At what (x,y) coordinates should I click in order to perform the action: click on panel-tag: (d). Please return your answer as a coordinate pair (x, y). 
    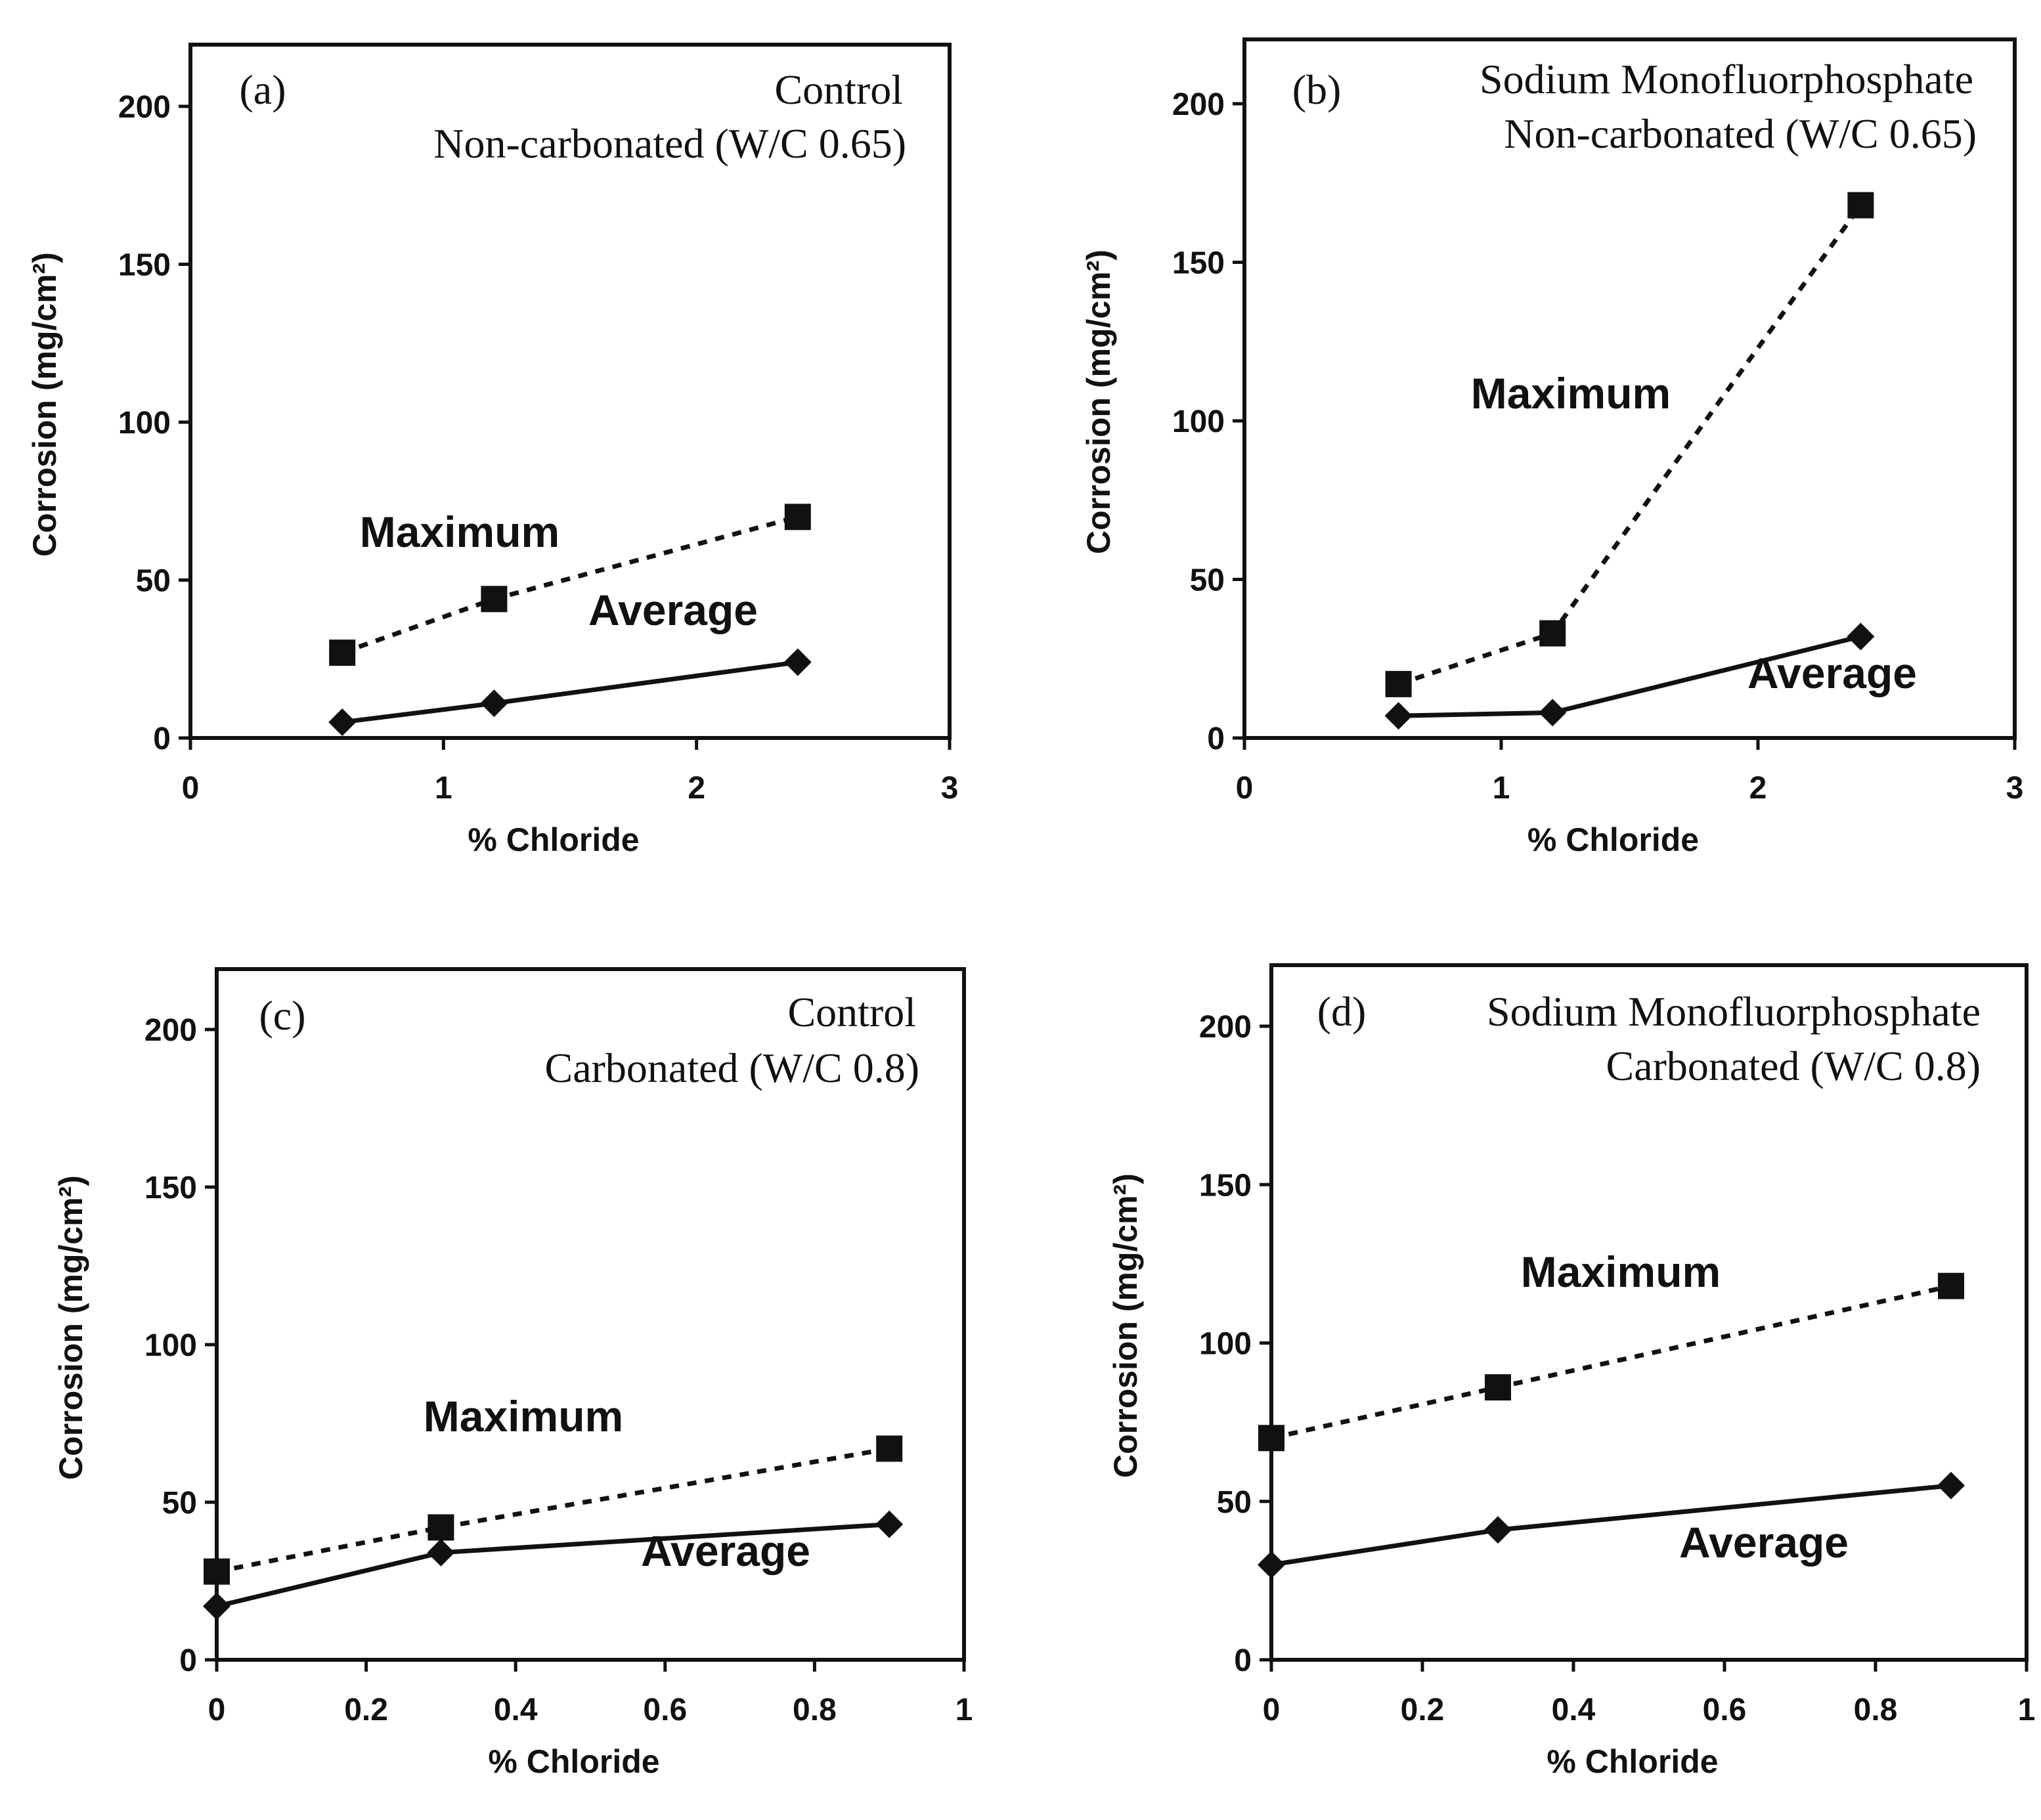
    Looking at the image, I should click on (1342, 1011).